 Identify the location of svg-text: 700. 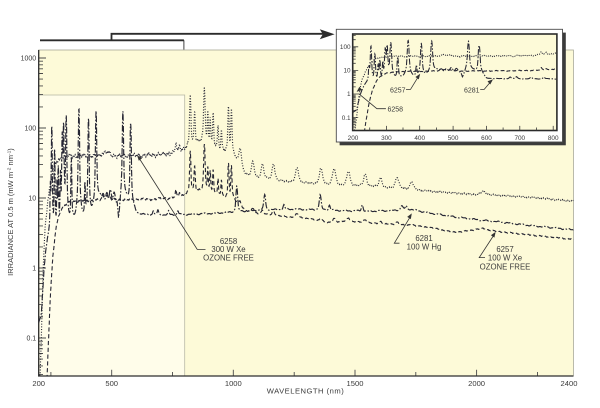
(519, 138).